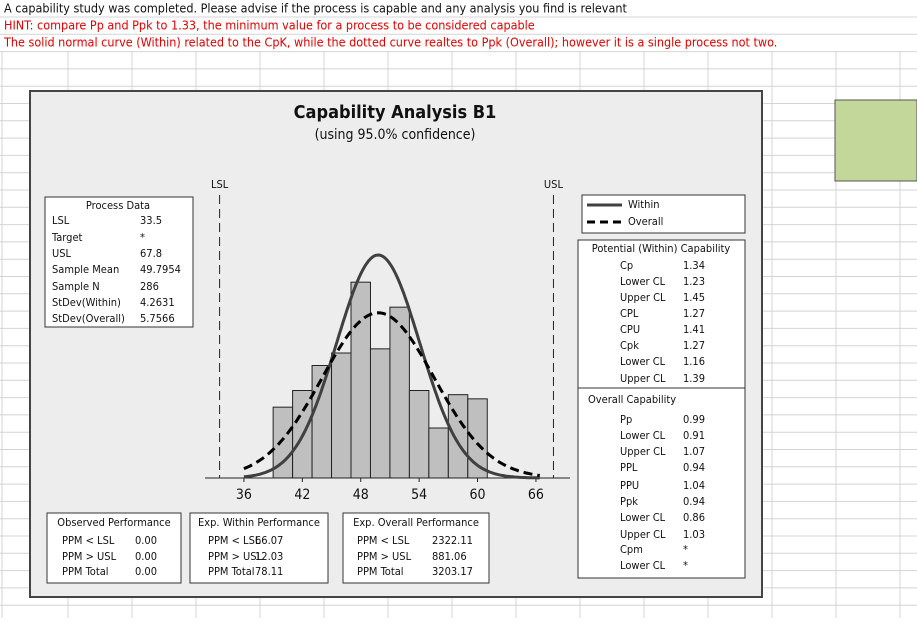 The height and width of the screenshot is (622, 917). What do you see at coordinates (113, 522) in the screenshot?
I see `table-title: Observed Performance` at bounding box center [113, 522].